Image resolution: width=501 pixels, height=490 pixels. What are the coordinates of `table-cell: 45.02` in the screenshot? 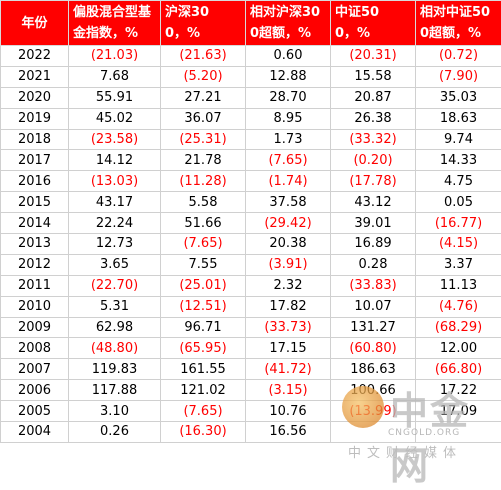 It's located at (115, 118).